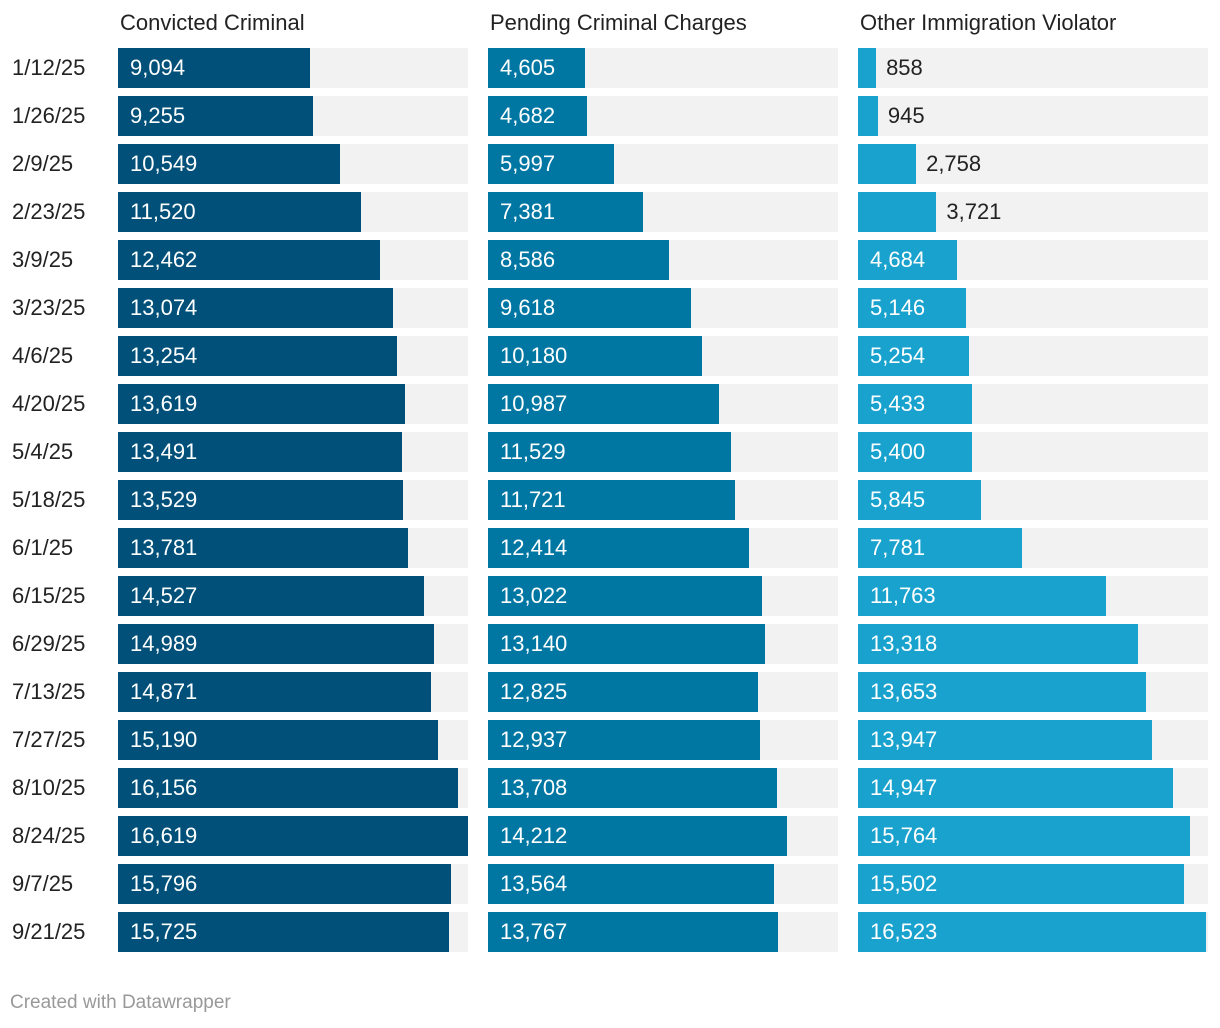 The width and height of the screenshot is (1220, 1028). Describe the element at coordinates (904, 739) in the screenshot. I see `data-label: 13,947` at that location.